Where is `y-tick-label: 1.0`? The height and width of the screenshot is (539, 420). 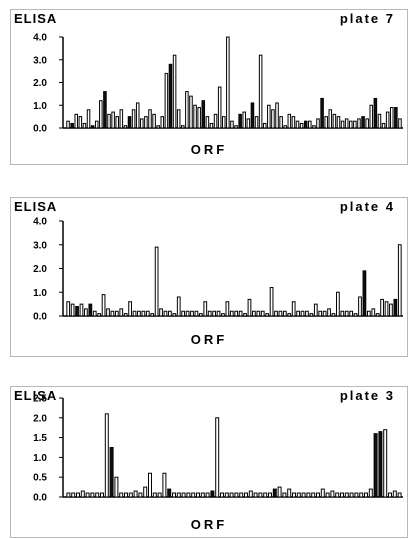
y-tick-label: 1.0 is located at coordinates (40, 458).